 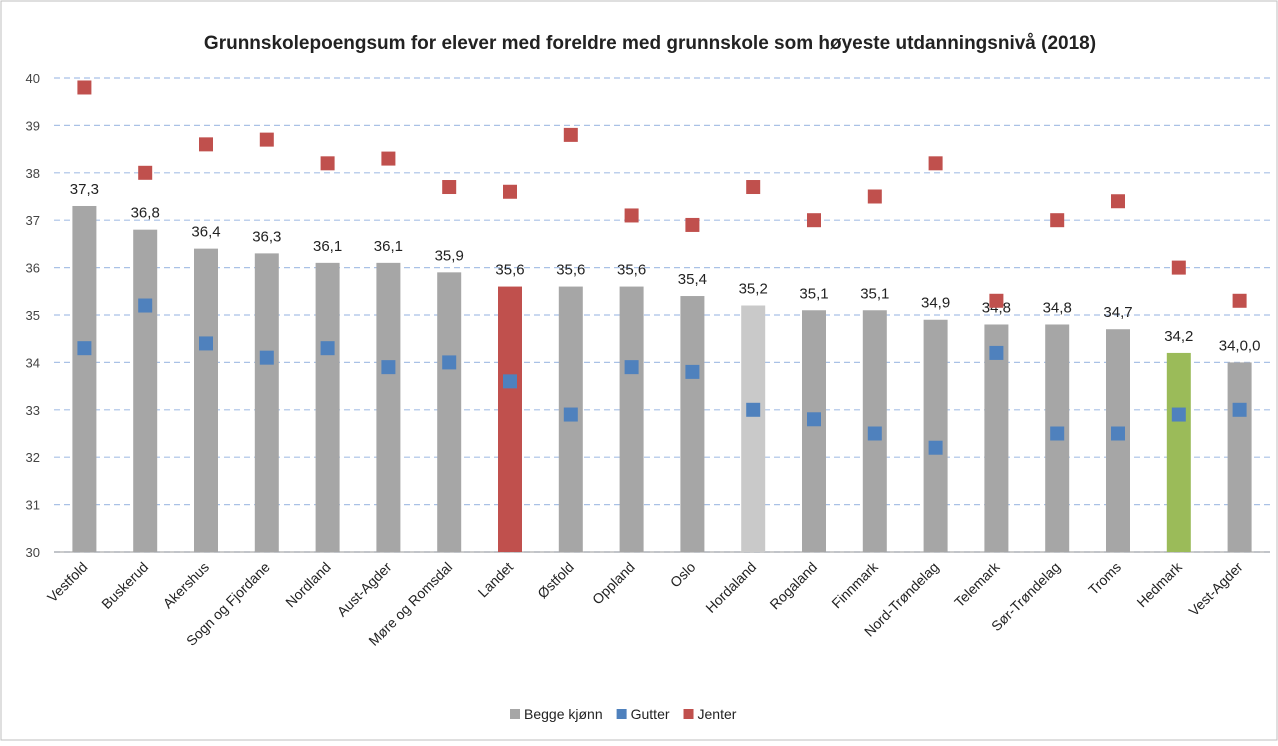 What do you see at coordinates (33, 173) in the screenshot?
I see `y-tick-label: 38` at bounding box center [33, 173].